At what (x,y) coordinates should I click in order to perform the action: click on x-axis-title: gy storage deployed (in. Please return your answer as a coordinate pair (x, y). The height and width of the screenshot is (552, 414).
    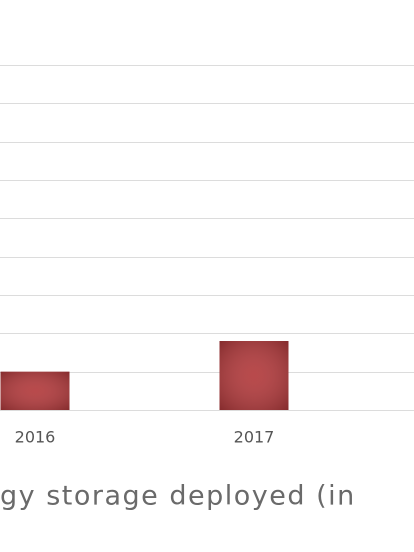
    Looking at the image, I should click on (178, 496).